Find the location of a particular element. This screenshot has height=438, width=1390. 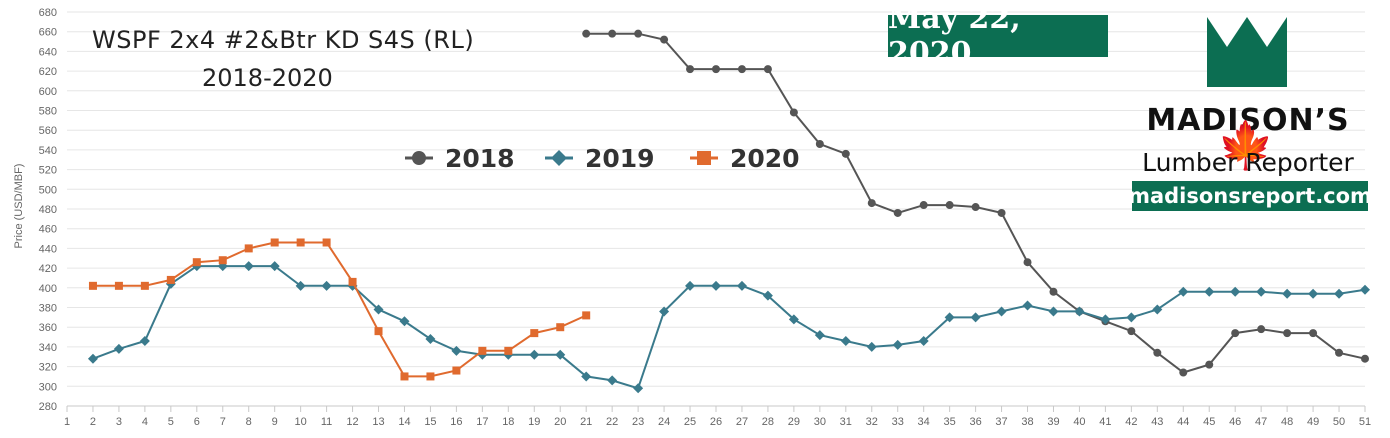

x-tick-label: 11 is located at coordinates (326, 422).